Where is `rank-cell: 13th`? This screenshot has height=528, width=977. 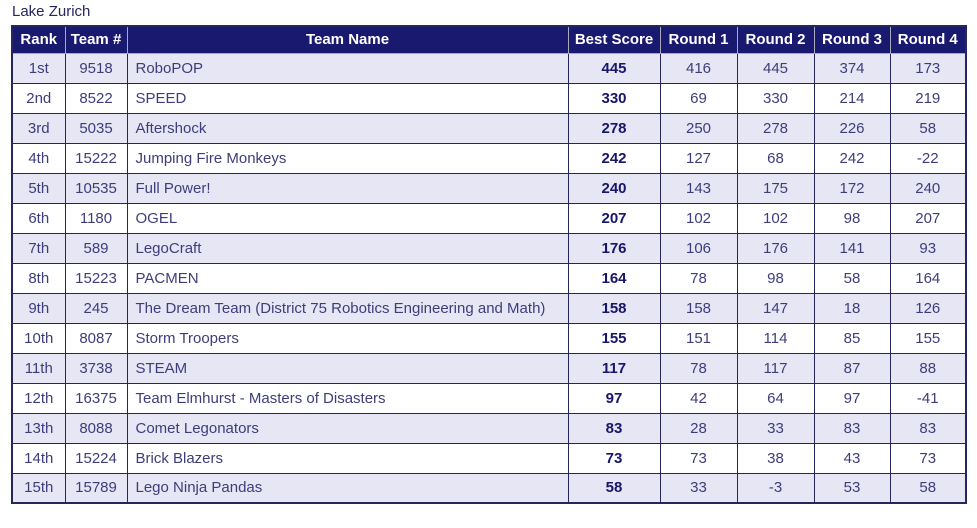 rank-cell: 13th is located at coordinates (38, 428).